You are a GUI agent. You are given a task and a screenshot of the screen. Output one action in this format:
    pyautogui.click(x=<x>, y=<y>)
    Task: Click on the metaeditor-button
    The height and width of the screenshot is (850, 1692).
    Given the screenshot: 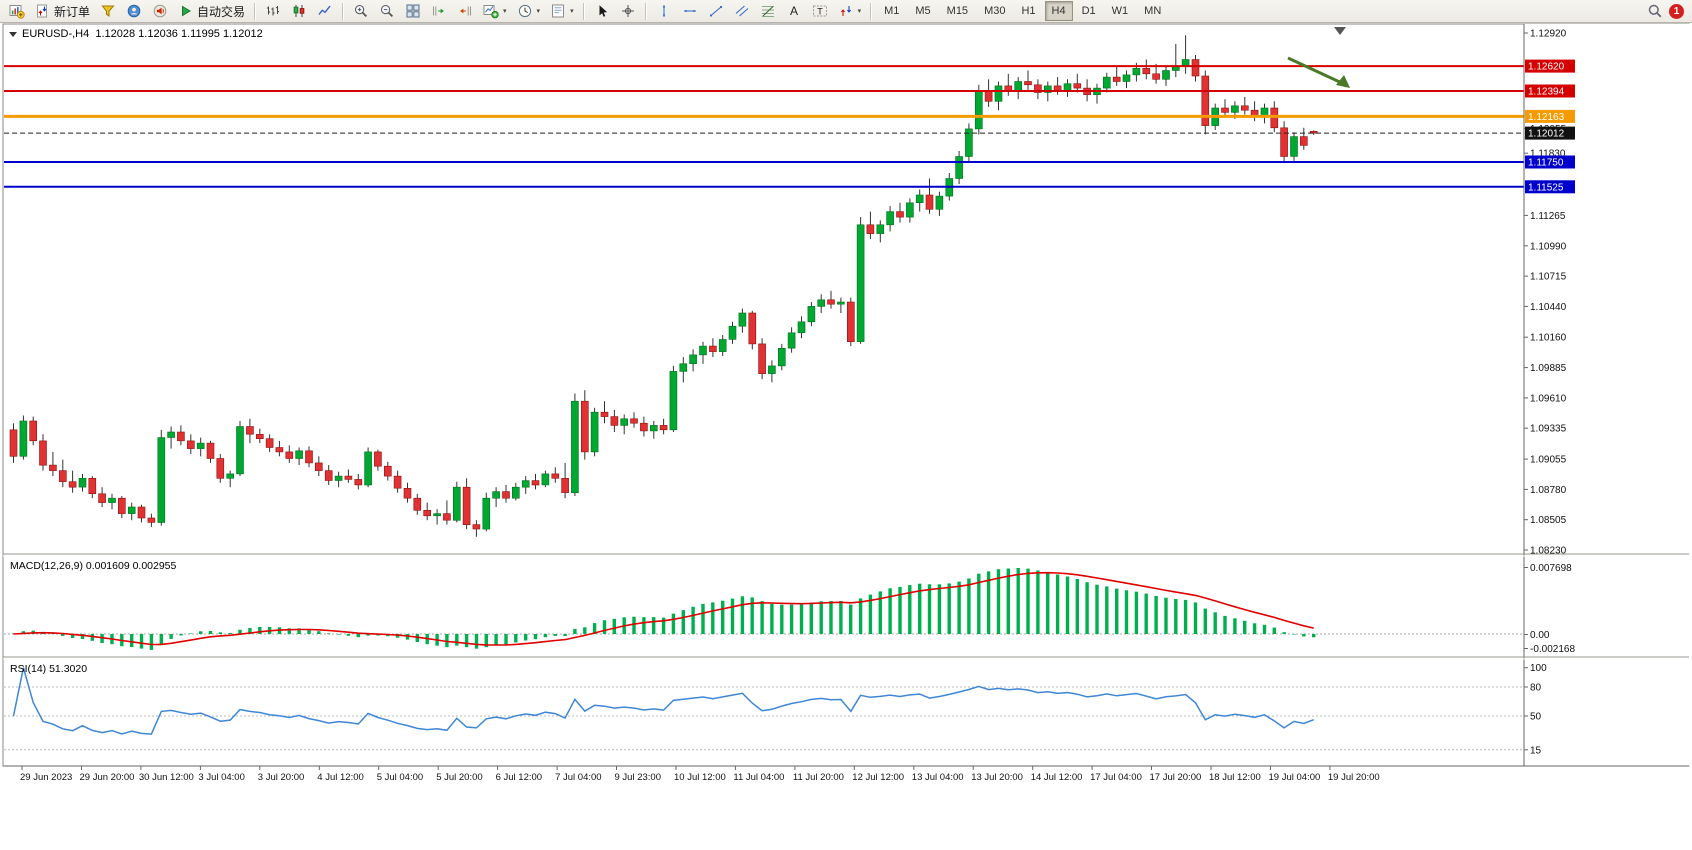 What is the action you would take?
    pyautogui.click(x=108, y=11)
    